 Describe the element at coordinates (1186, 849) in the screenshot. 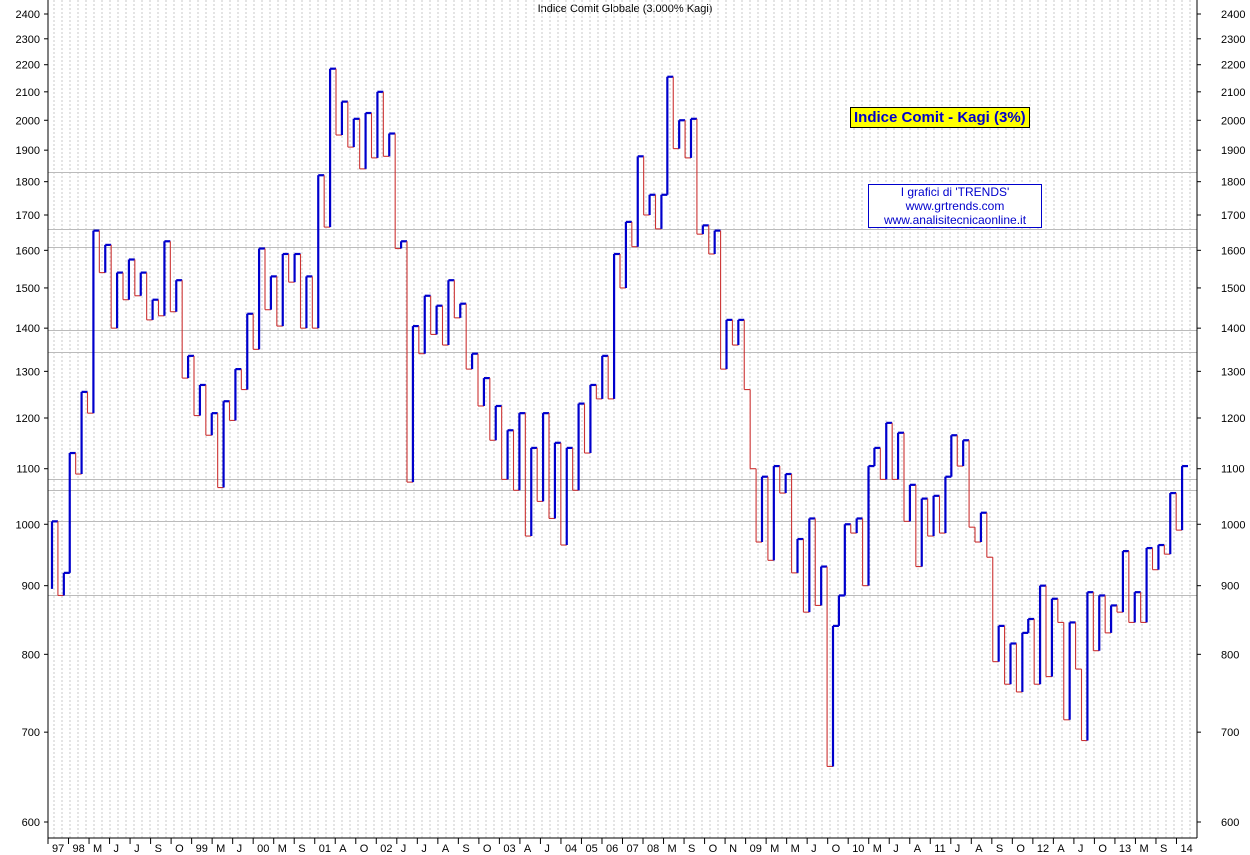

I see `x-tick-label: 14` at that location.